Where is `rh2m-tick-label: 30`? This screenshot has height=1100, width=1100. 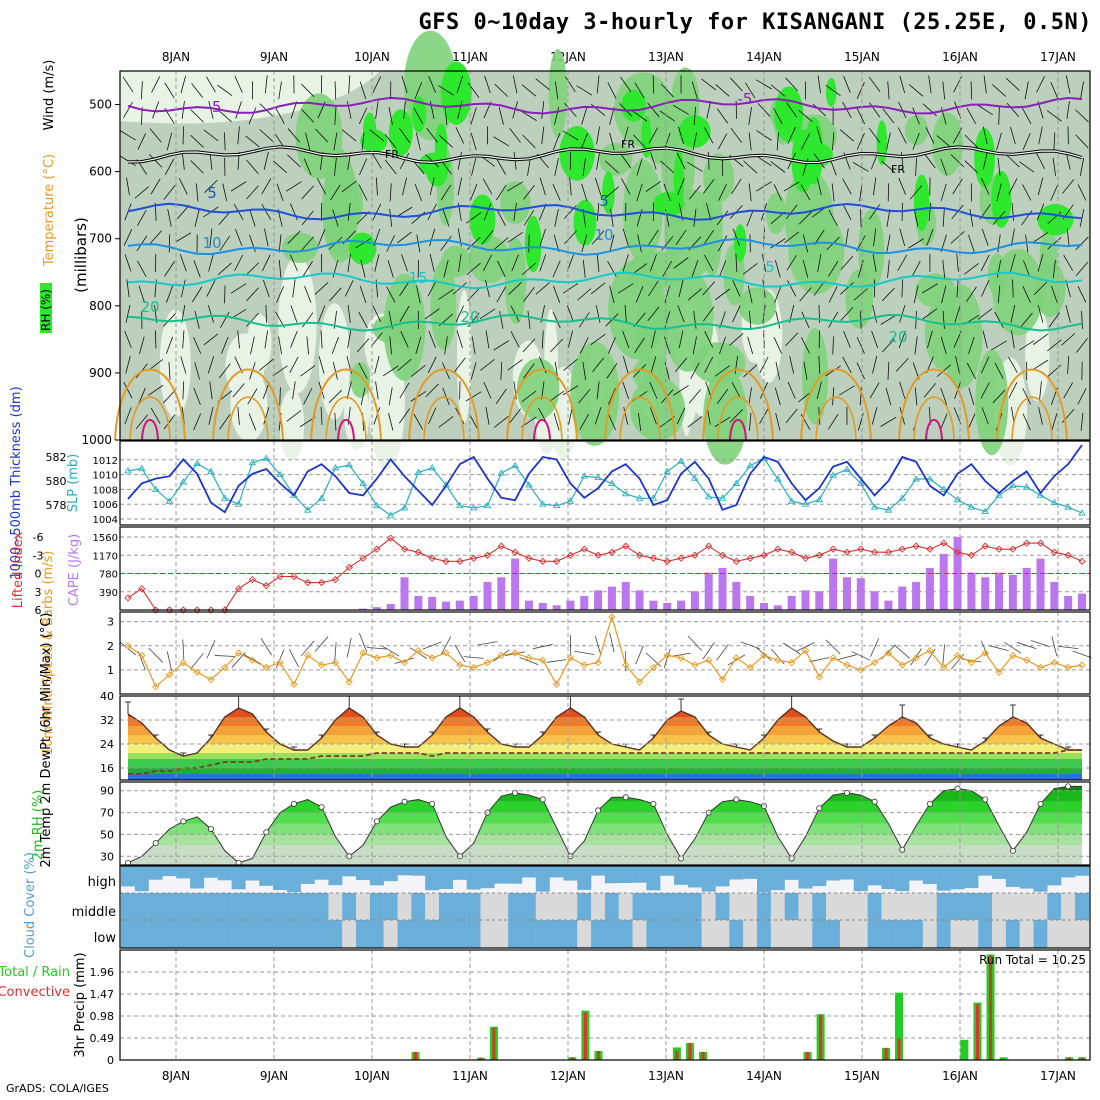 rh2m-tick-label: 30 is located at coordinates (107, 856).